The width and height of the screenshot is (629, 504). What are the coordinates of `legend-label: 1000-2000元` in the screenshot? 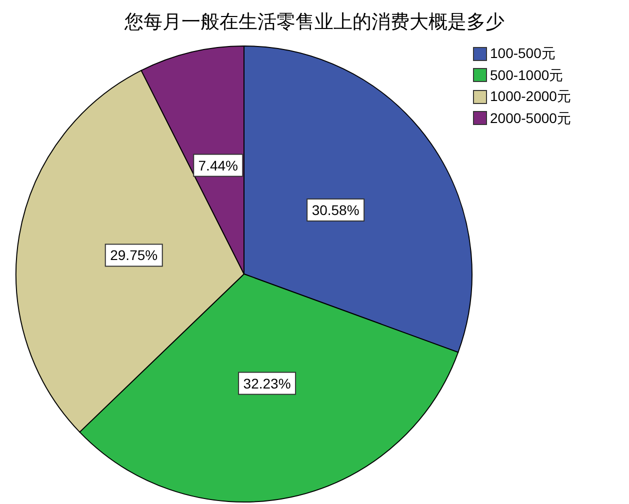 It's located at (530, 96).